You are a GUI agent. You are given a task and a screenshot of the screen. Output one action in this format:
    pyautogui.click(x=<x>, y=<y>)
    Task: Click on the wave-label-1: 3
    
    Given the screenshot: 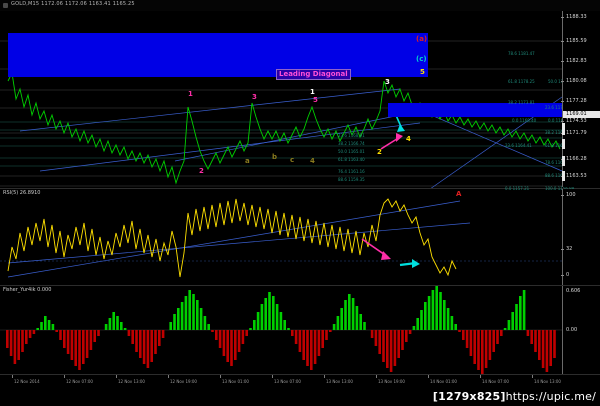 What is the action you would take?
    pyautogui.click(x=387, y=82)
    